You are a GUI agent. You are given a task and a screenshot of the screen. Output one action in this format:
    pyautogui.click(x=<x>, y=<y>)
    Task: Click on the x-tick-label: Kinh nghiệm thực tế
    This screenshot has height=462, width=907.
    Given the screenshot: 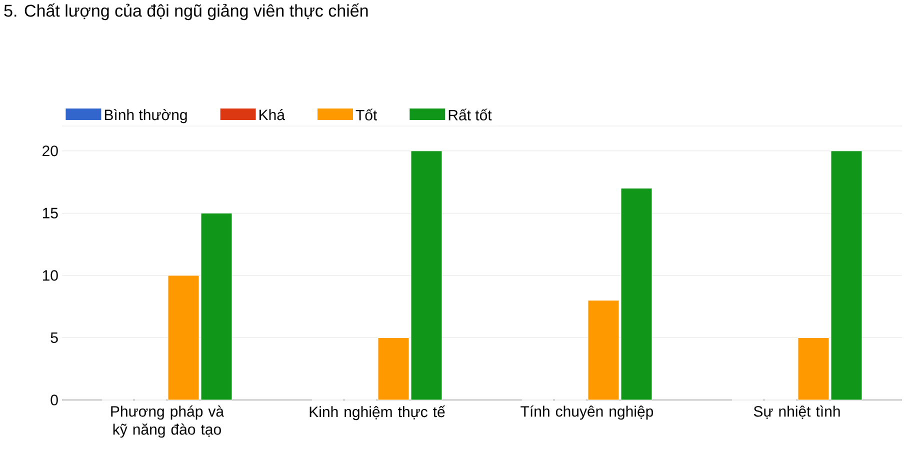 What is the action you would take?
    pyautogui.click(x=378, y=413)
    